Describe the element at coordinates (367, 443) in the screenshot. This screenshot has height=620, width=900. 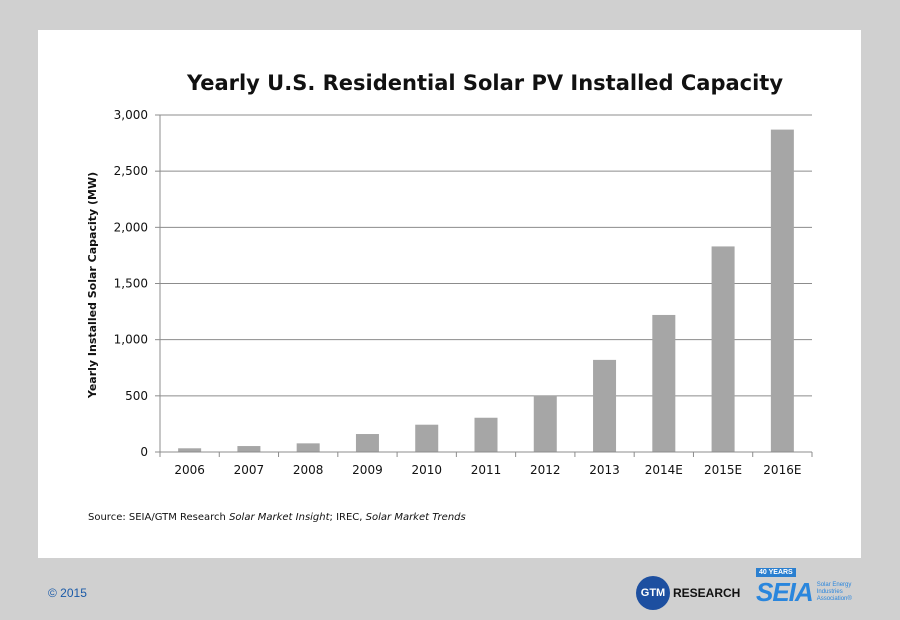
I see `bar-2009` at that location.